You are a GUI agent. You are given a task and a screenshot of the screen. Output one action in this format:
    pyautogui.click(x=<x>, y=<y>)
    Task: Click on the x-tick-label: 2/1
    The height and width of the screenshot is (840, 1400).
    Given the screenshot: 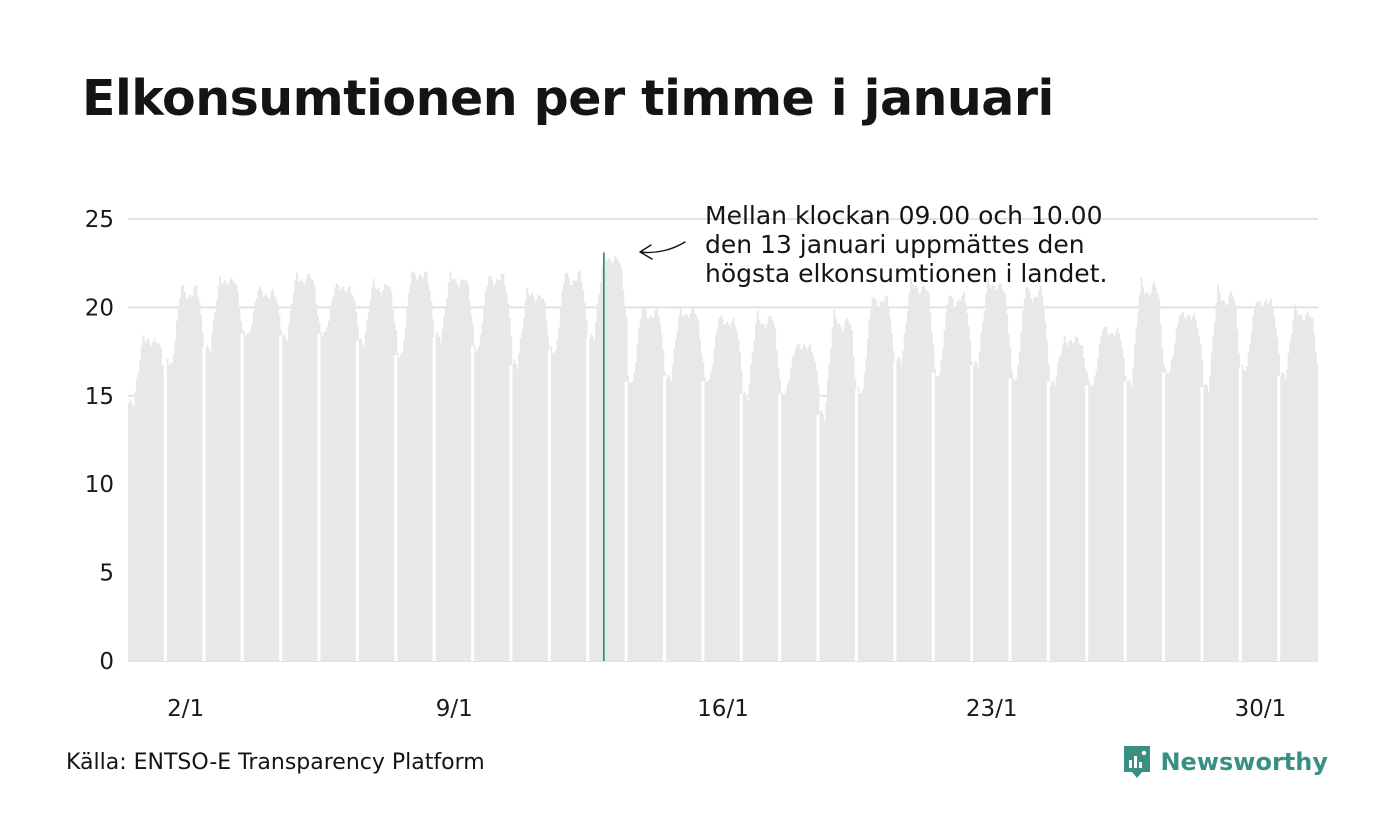 What is the action you would take?
    pyautogui.click(x=185, y=709)
    